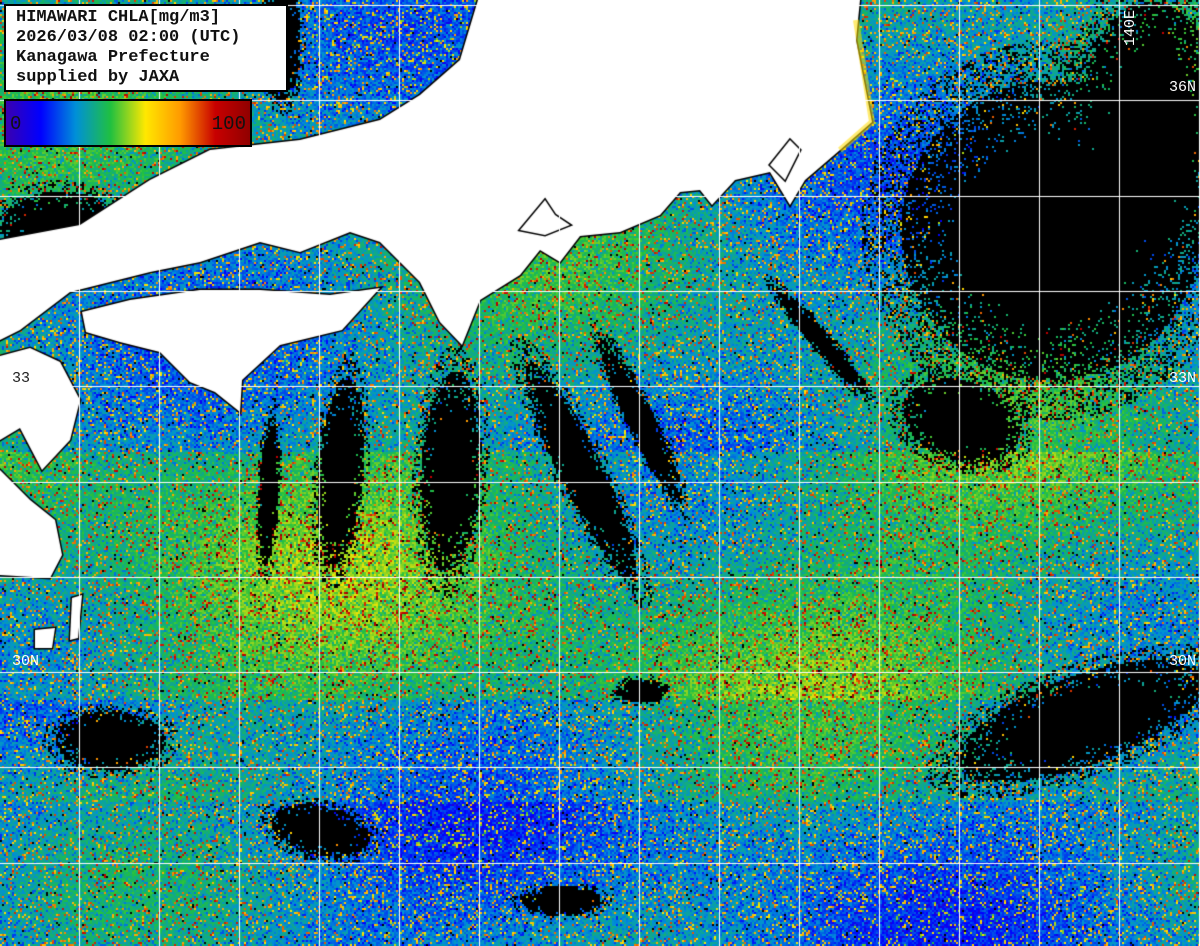 The image size is (1200, 946). Describe the element at coordinates (128, 37) in the screenshot. I see `timestamp: 2026/03/08 02:00 (UTC)` at that location.